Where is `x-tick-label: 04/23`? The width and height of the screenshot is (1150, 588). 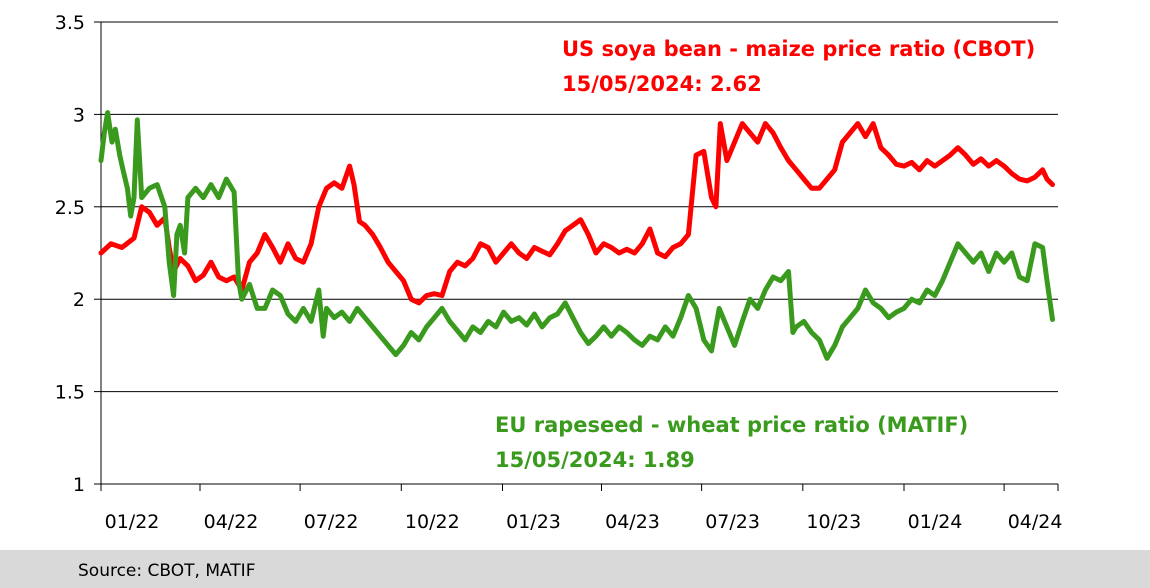 x-tick-label: 04/23 is located at coordinates (632, 522).